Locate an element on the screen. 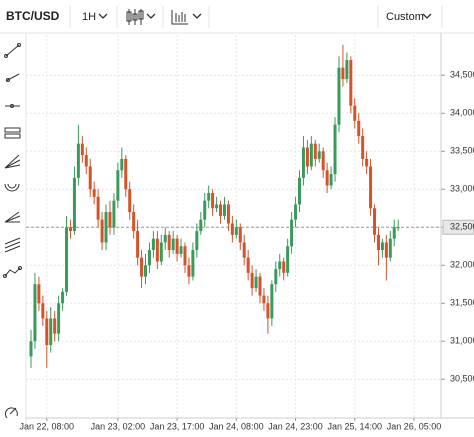 Image resolution: width=474 pixels, height=437 pixels. x-tick-label: Jan 23, 17:00 is located at coordinates (177, 426).